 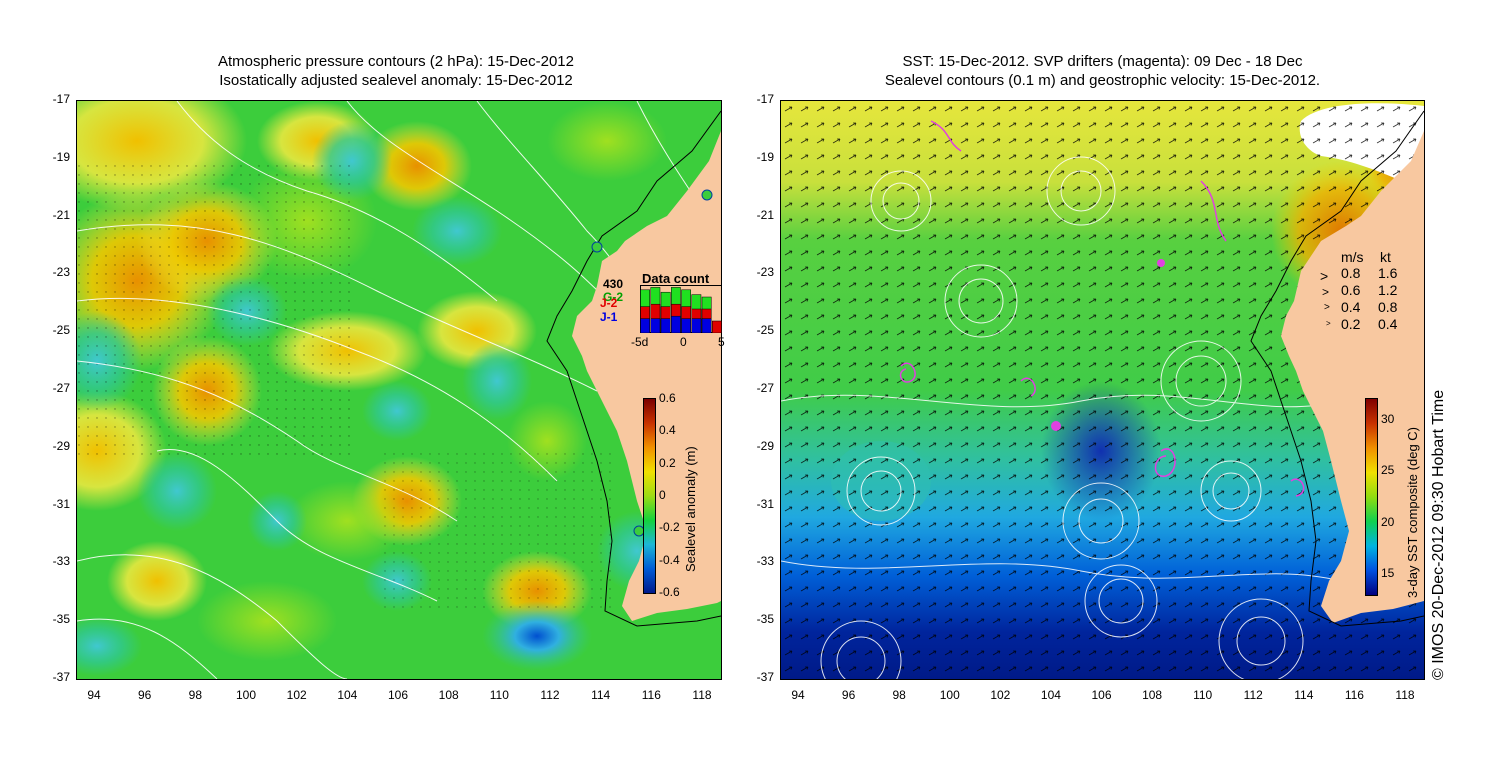 I want to click on sst-colorbar, so click(x=1371, y=497).